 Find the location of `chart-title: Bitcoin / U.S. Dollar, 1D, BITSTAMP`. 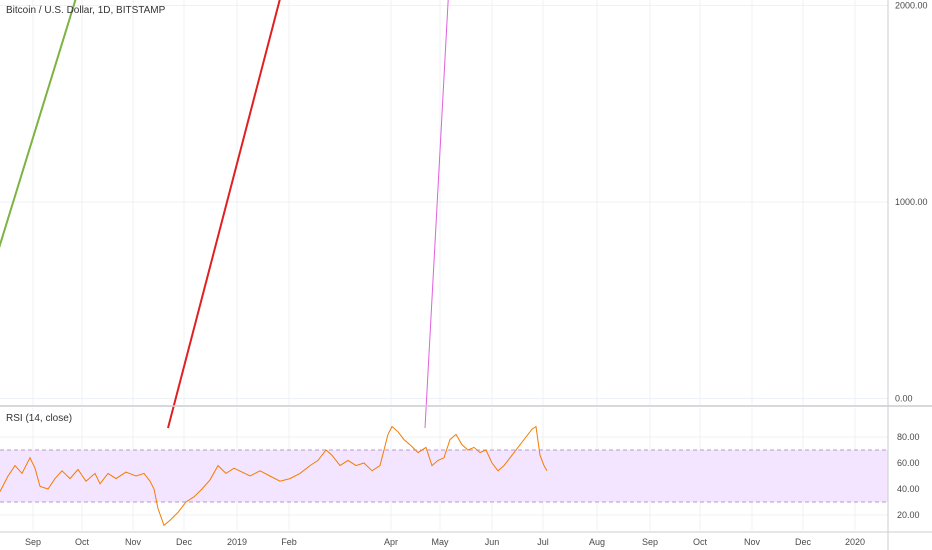

chart-title: Bitcoin / U.S. Dollar, 1D, BITSTAMP is located at coordinates (86, 10).